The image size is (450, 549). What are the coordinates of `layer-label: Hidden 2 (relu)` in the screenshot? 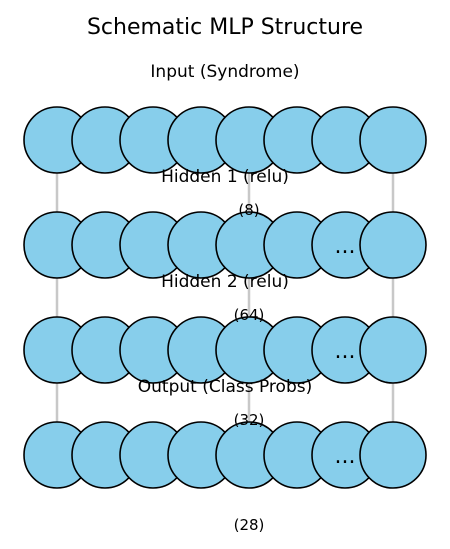 It's located at (225, 282).